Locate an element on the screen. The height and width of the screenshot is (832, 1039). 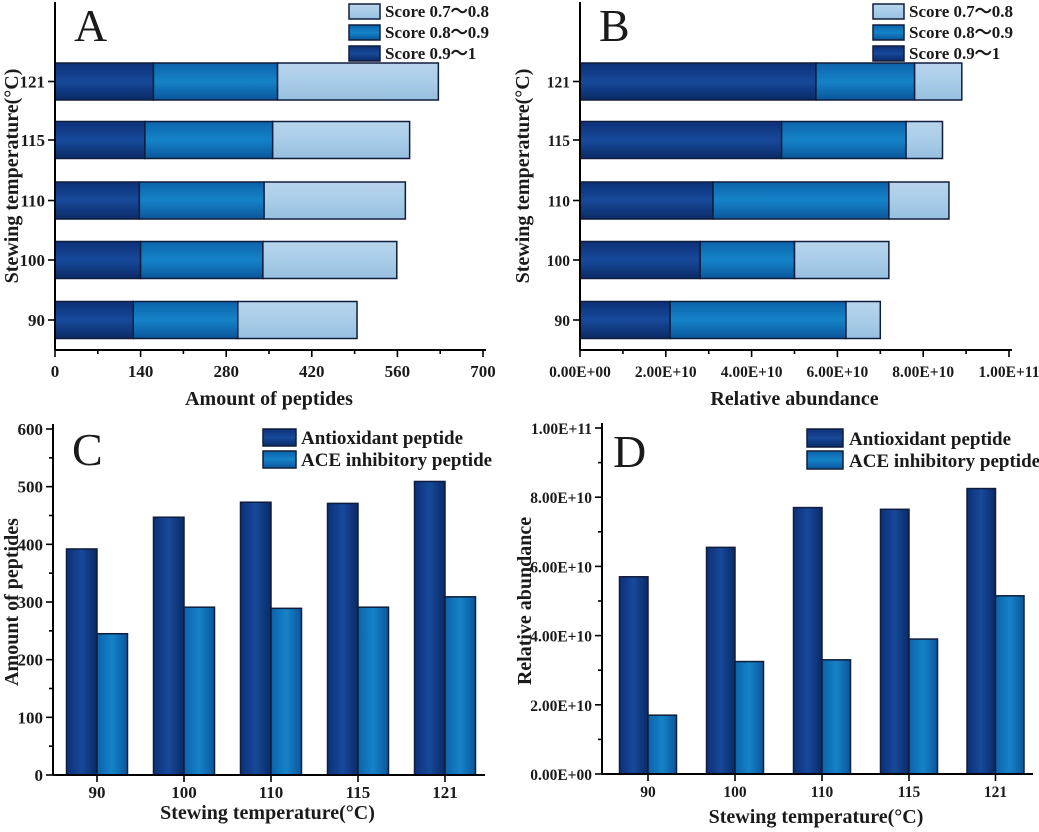
bar-110-ace-inhibitory-peptide is located at coordinates (286, 691).